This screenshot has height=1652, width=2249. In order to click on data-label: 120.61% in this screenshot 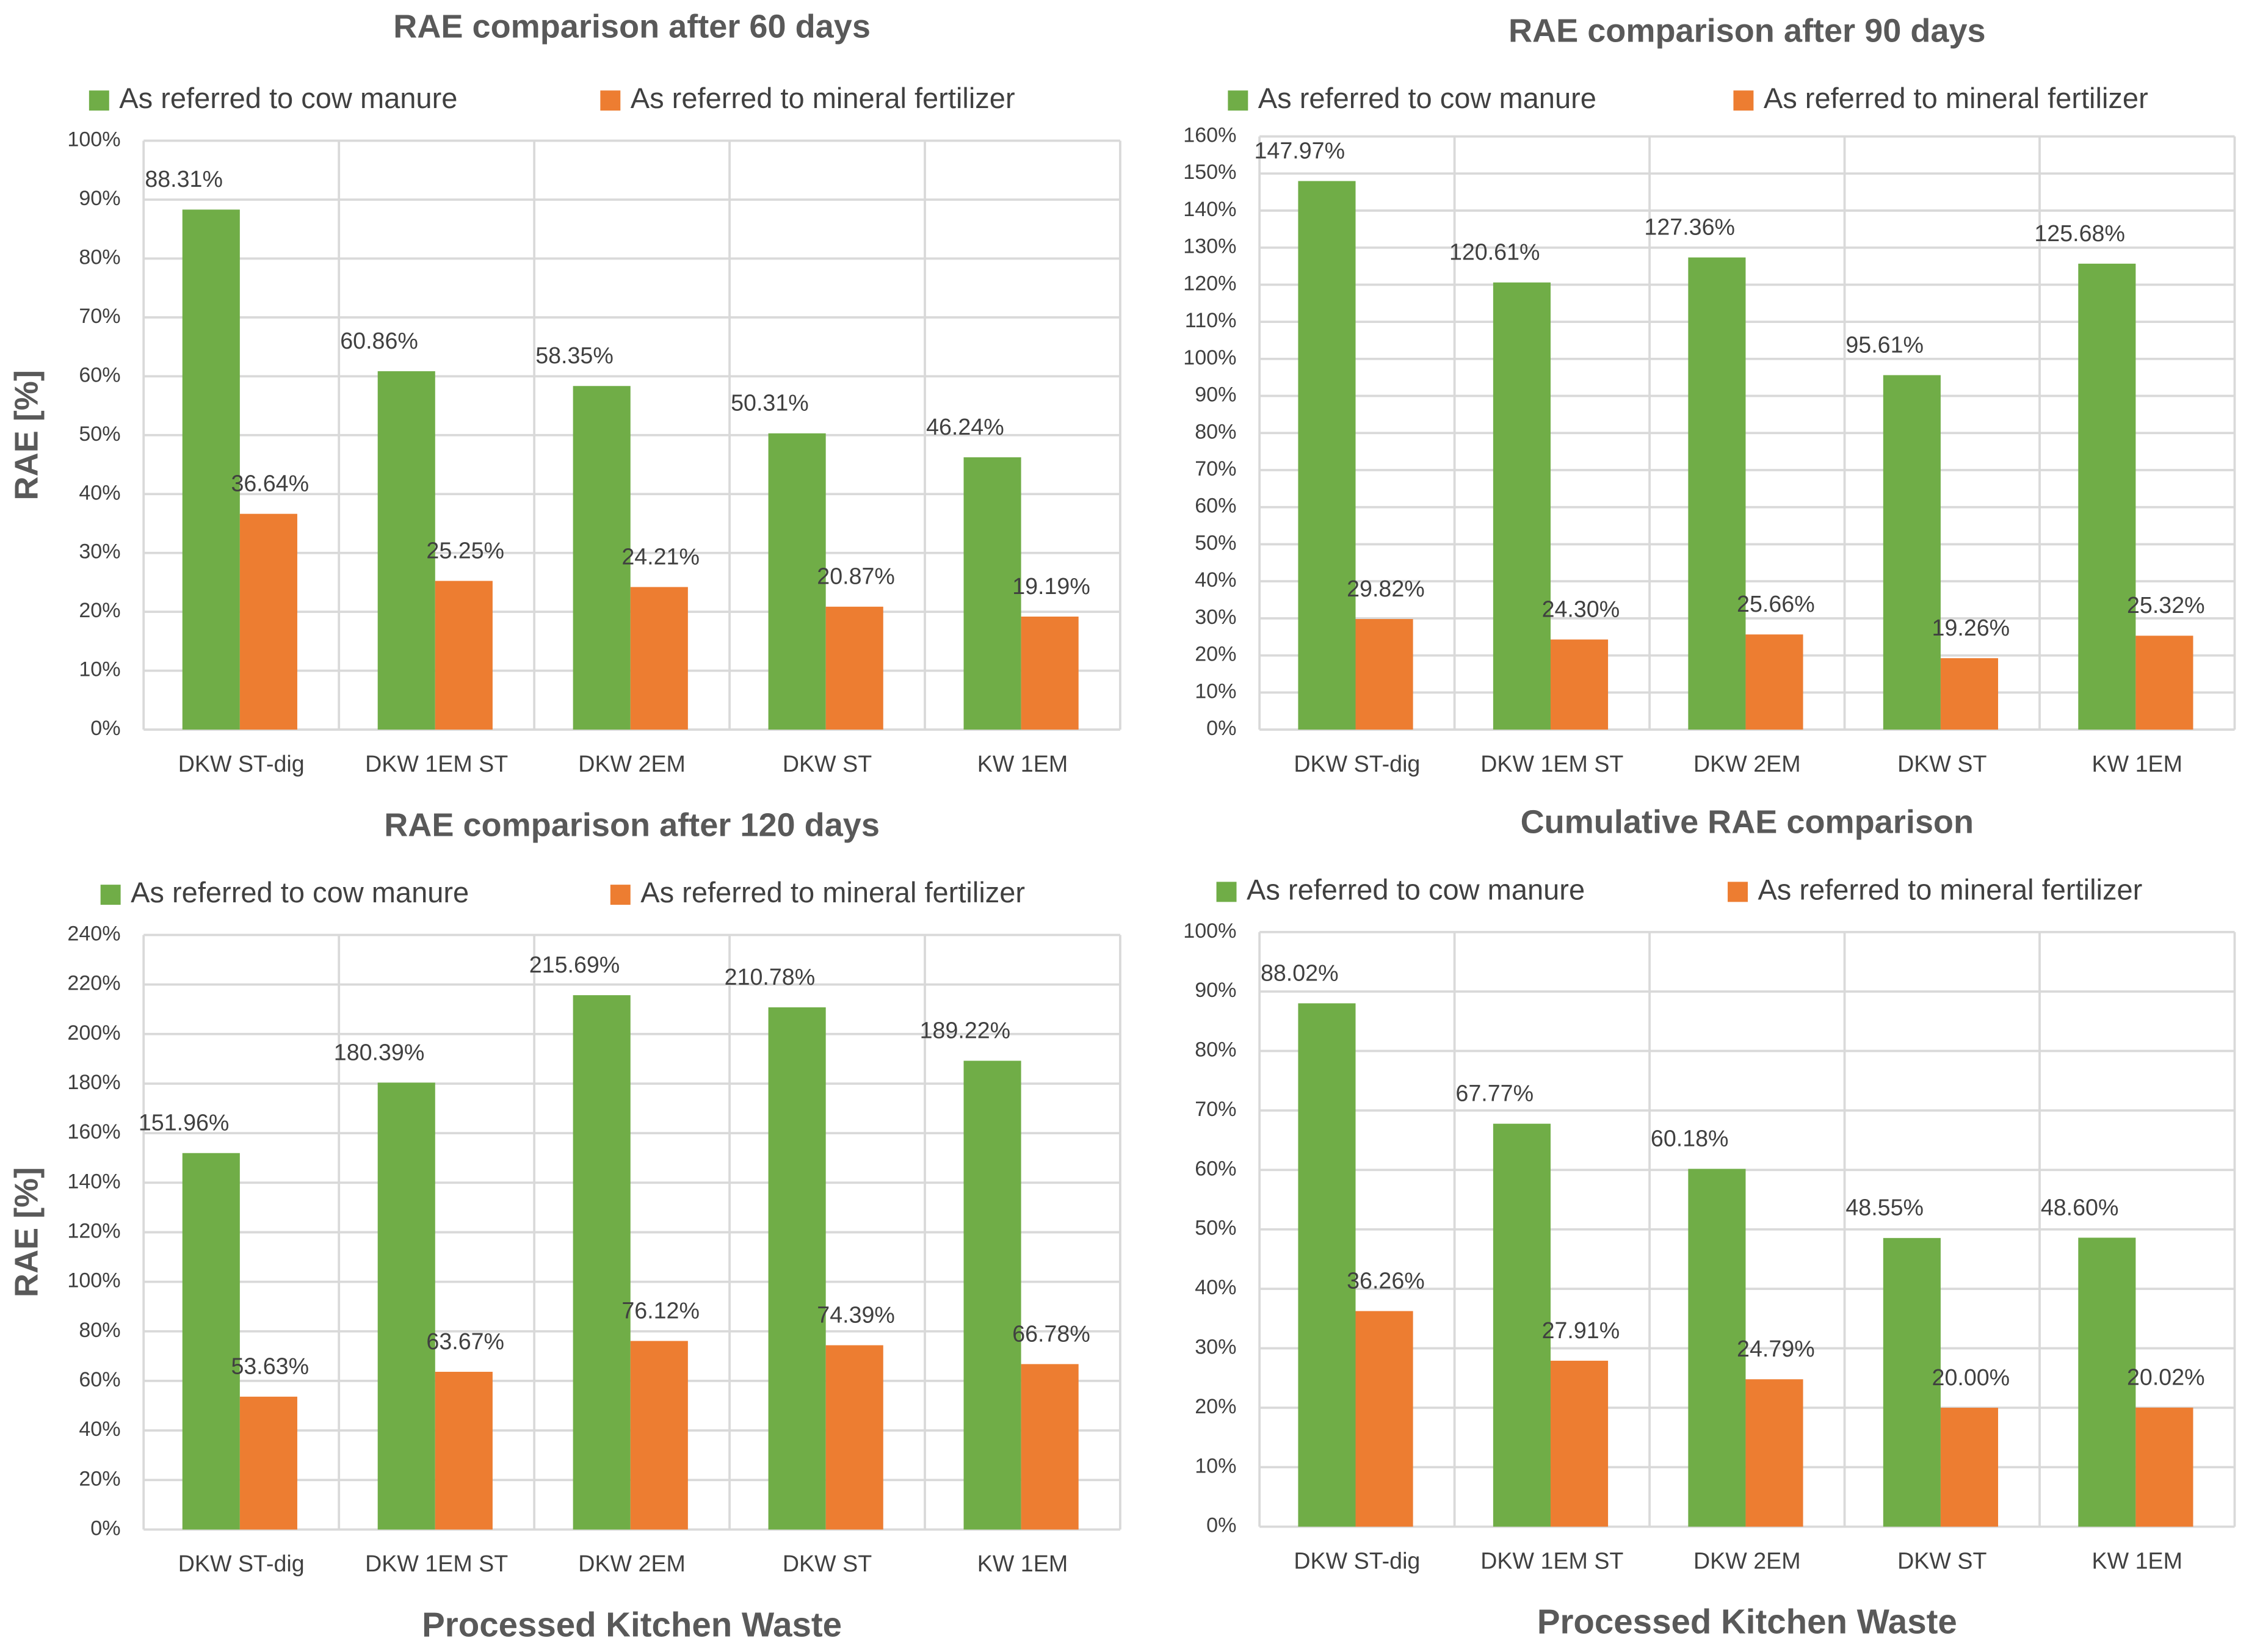, I will do `click(1495, 252)`.